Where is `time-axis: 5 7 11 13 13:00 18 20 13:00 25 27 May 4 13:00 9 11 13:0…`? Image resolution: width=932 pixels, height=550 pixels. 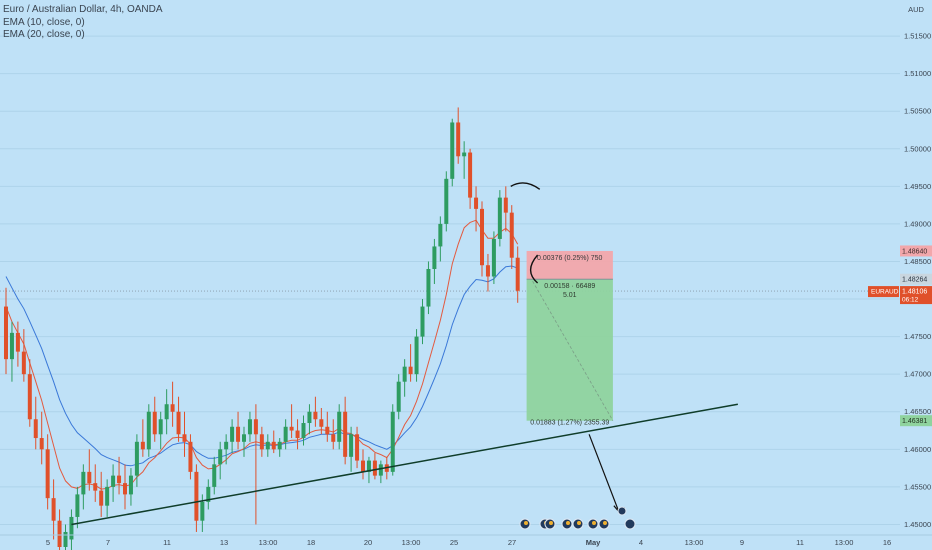 time-axis: 5 7 11 13 13:00 18 20 13:00 25 27 May 4 13:00 9 11 13:0… is located at coordinates (466, 540).